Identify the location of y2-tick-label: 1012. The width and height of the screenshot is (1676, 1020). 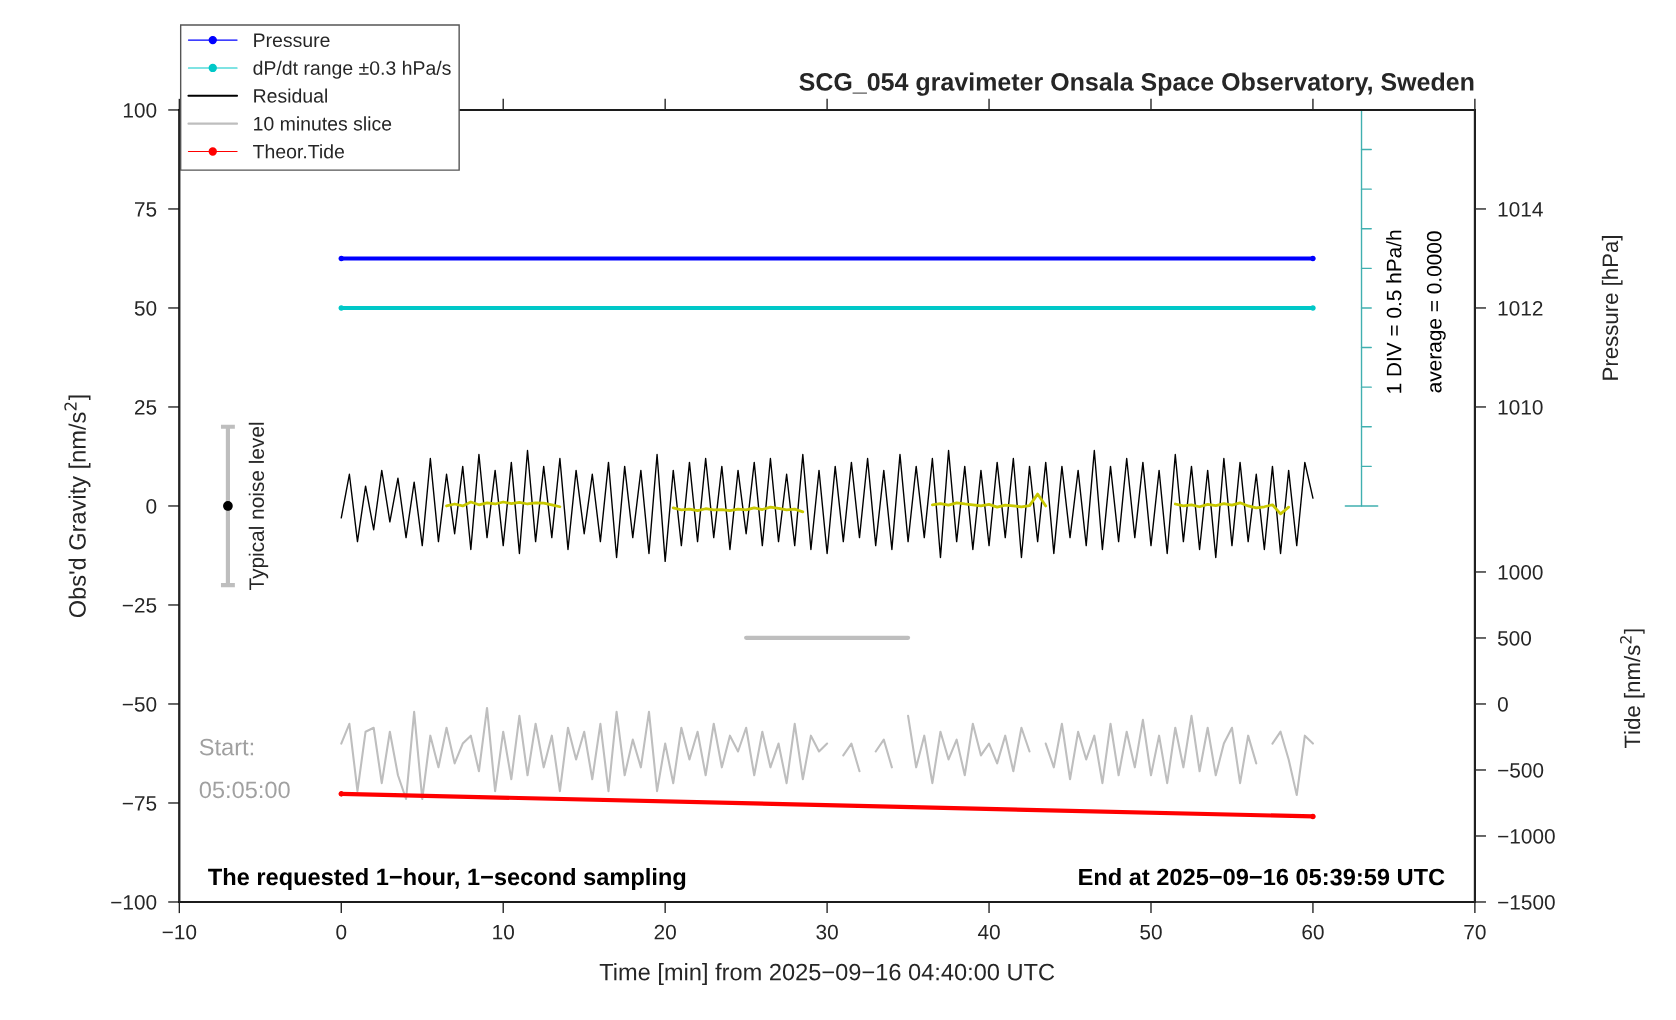
(1520, 308).